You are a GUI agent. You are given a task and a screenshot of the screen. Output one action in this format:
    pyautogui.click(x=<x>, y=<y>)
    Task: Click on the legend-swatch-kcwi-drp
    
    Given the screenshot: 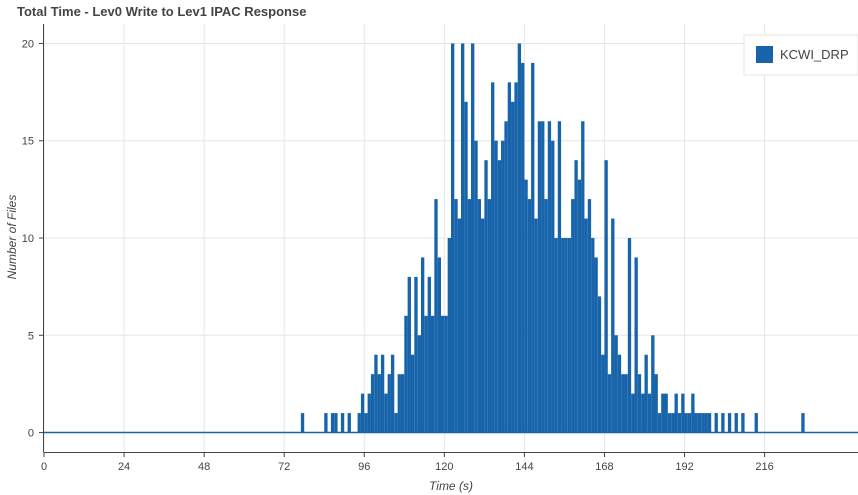 What is the action you would take?
    pyautogui.click(x=764, y=54)
    